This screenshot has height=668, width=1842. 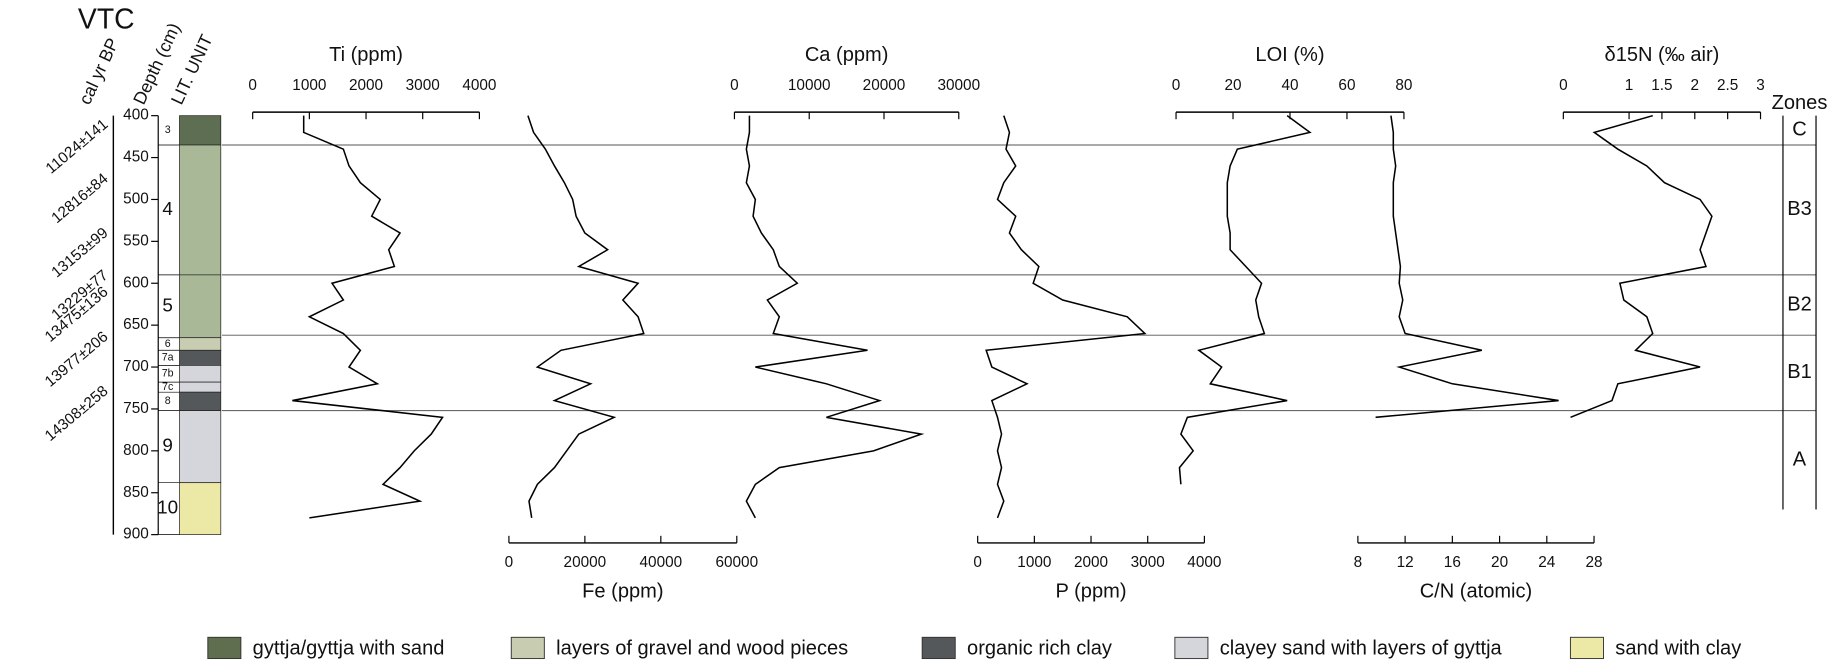 I want to click on legend-label: clayey sand with layers of gyttja, so click(x=1361, y=648).